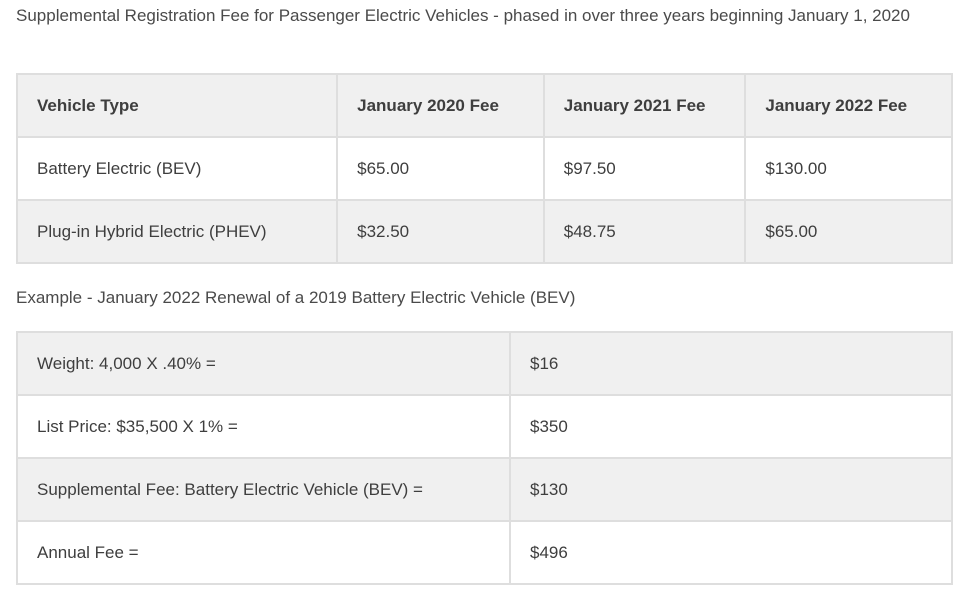 This screenshot has height=599, width=969. I want to click on header-cell: January 2020 Fee, so click(440, 105).